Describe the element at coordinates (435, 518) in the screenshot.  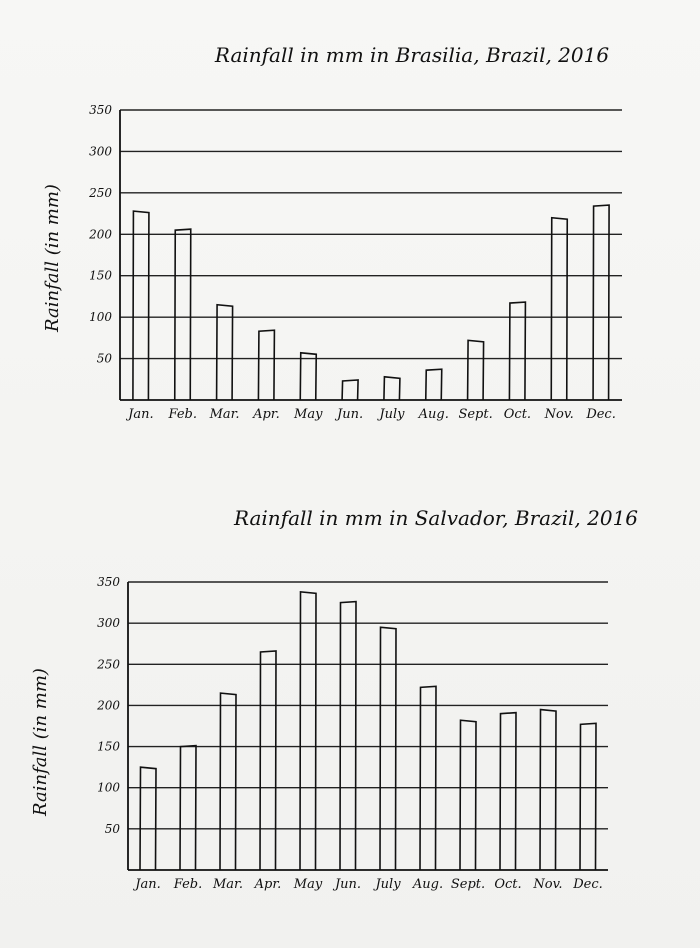
I see `chart-title: Rainfall in mm in Salvador, Brazil, 2016` at that location.